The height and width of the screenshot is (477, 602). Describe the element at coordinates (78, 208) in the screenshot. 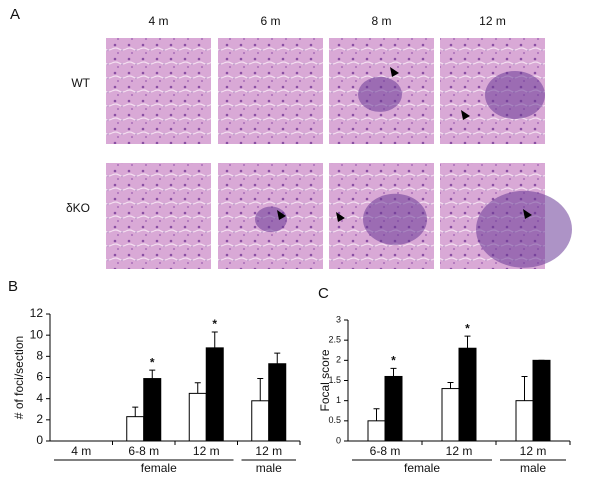

I see `row-label: δKO` at that location.